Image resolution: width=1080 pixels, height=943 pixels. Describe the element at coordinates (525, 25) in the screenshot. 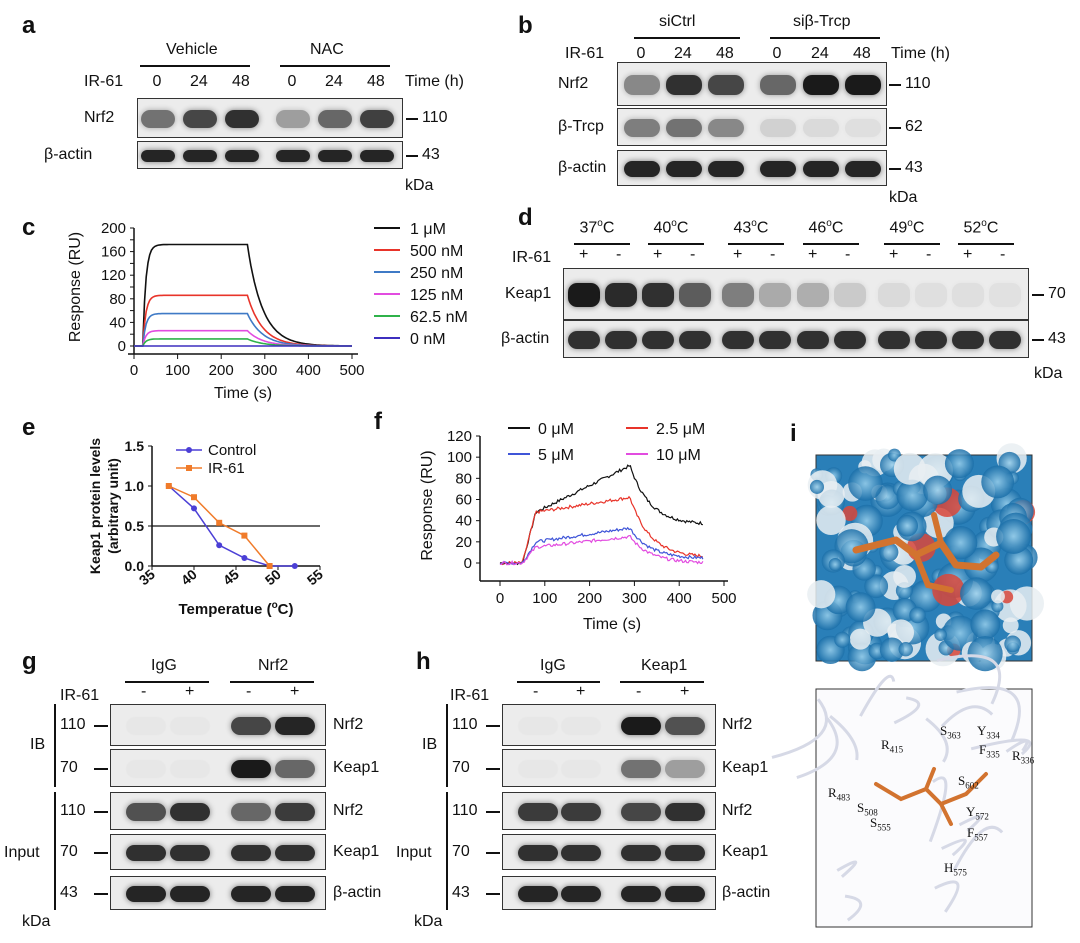

I see `panel-b-letter: b` at that location.